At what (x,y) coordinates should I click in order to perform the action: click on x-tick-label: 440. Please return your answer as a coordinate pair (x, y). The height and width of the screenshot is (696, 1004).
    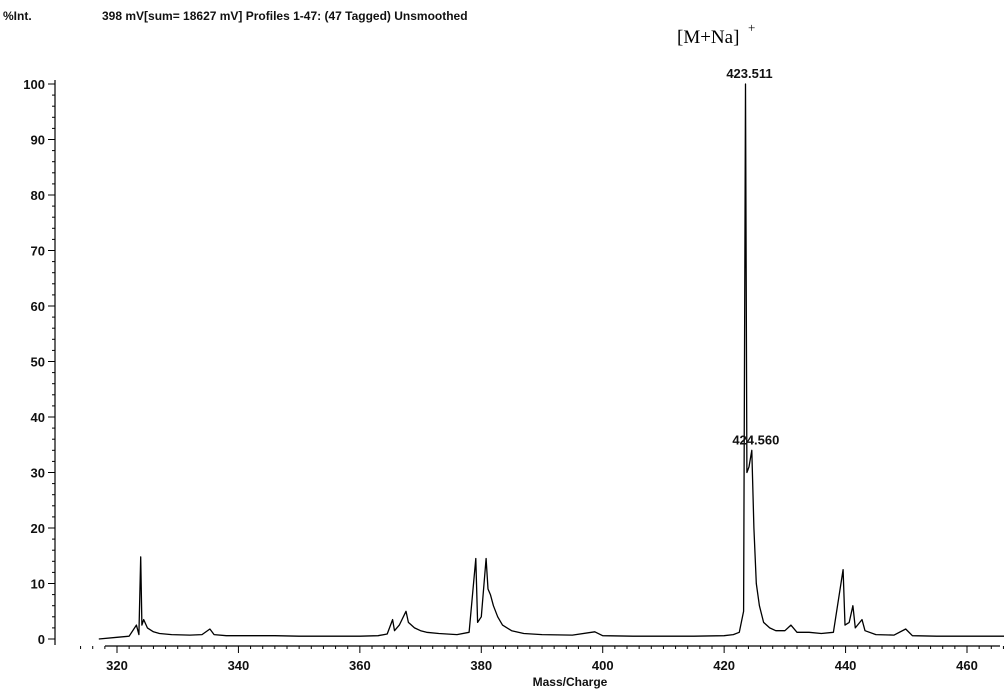
    Looking at the image, I should click on (846, 665).